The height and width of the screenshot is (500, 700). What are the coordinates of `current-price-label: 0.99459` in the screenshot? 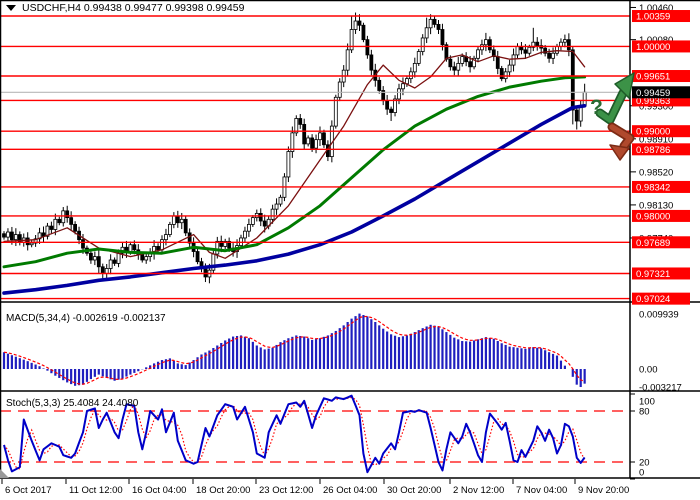 It's located at (653, 93).